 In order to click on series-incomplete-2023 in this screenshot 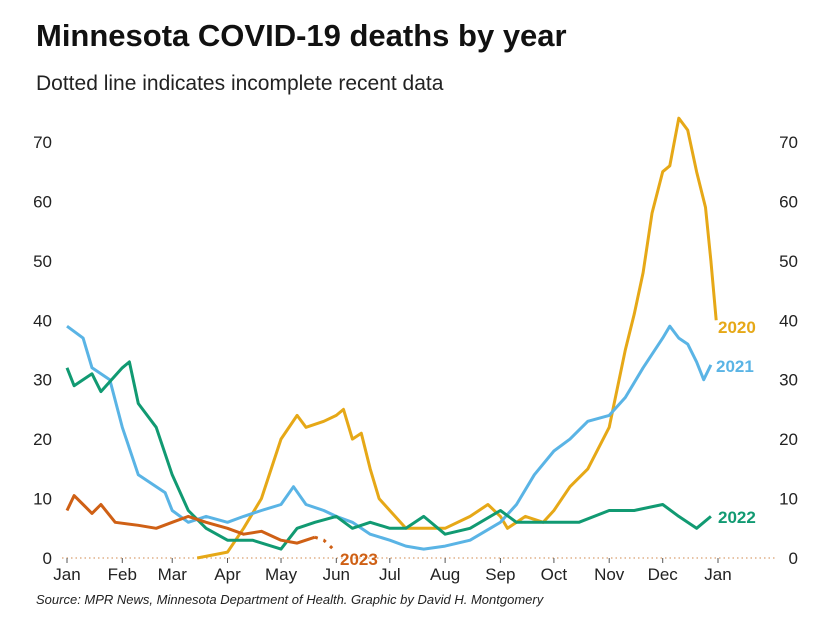, I will do `click(326, 544)`.